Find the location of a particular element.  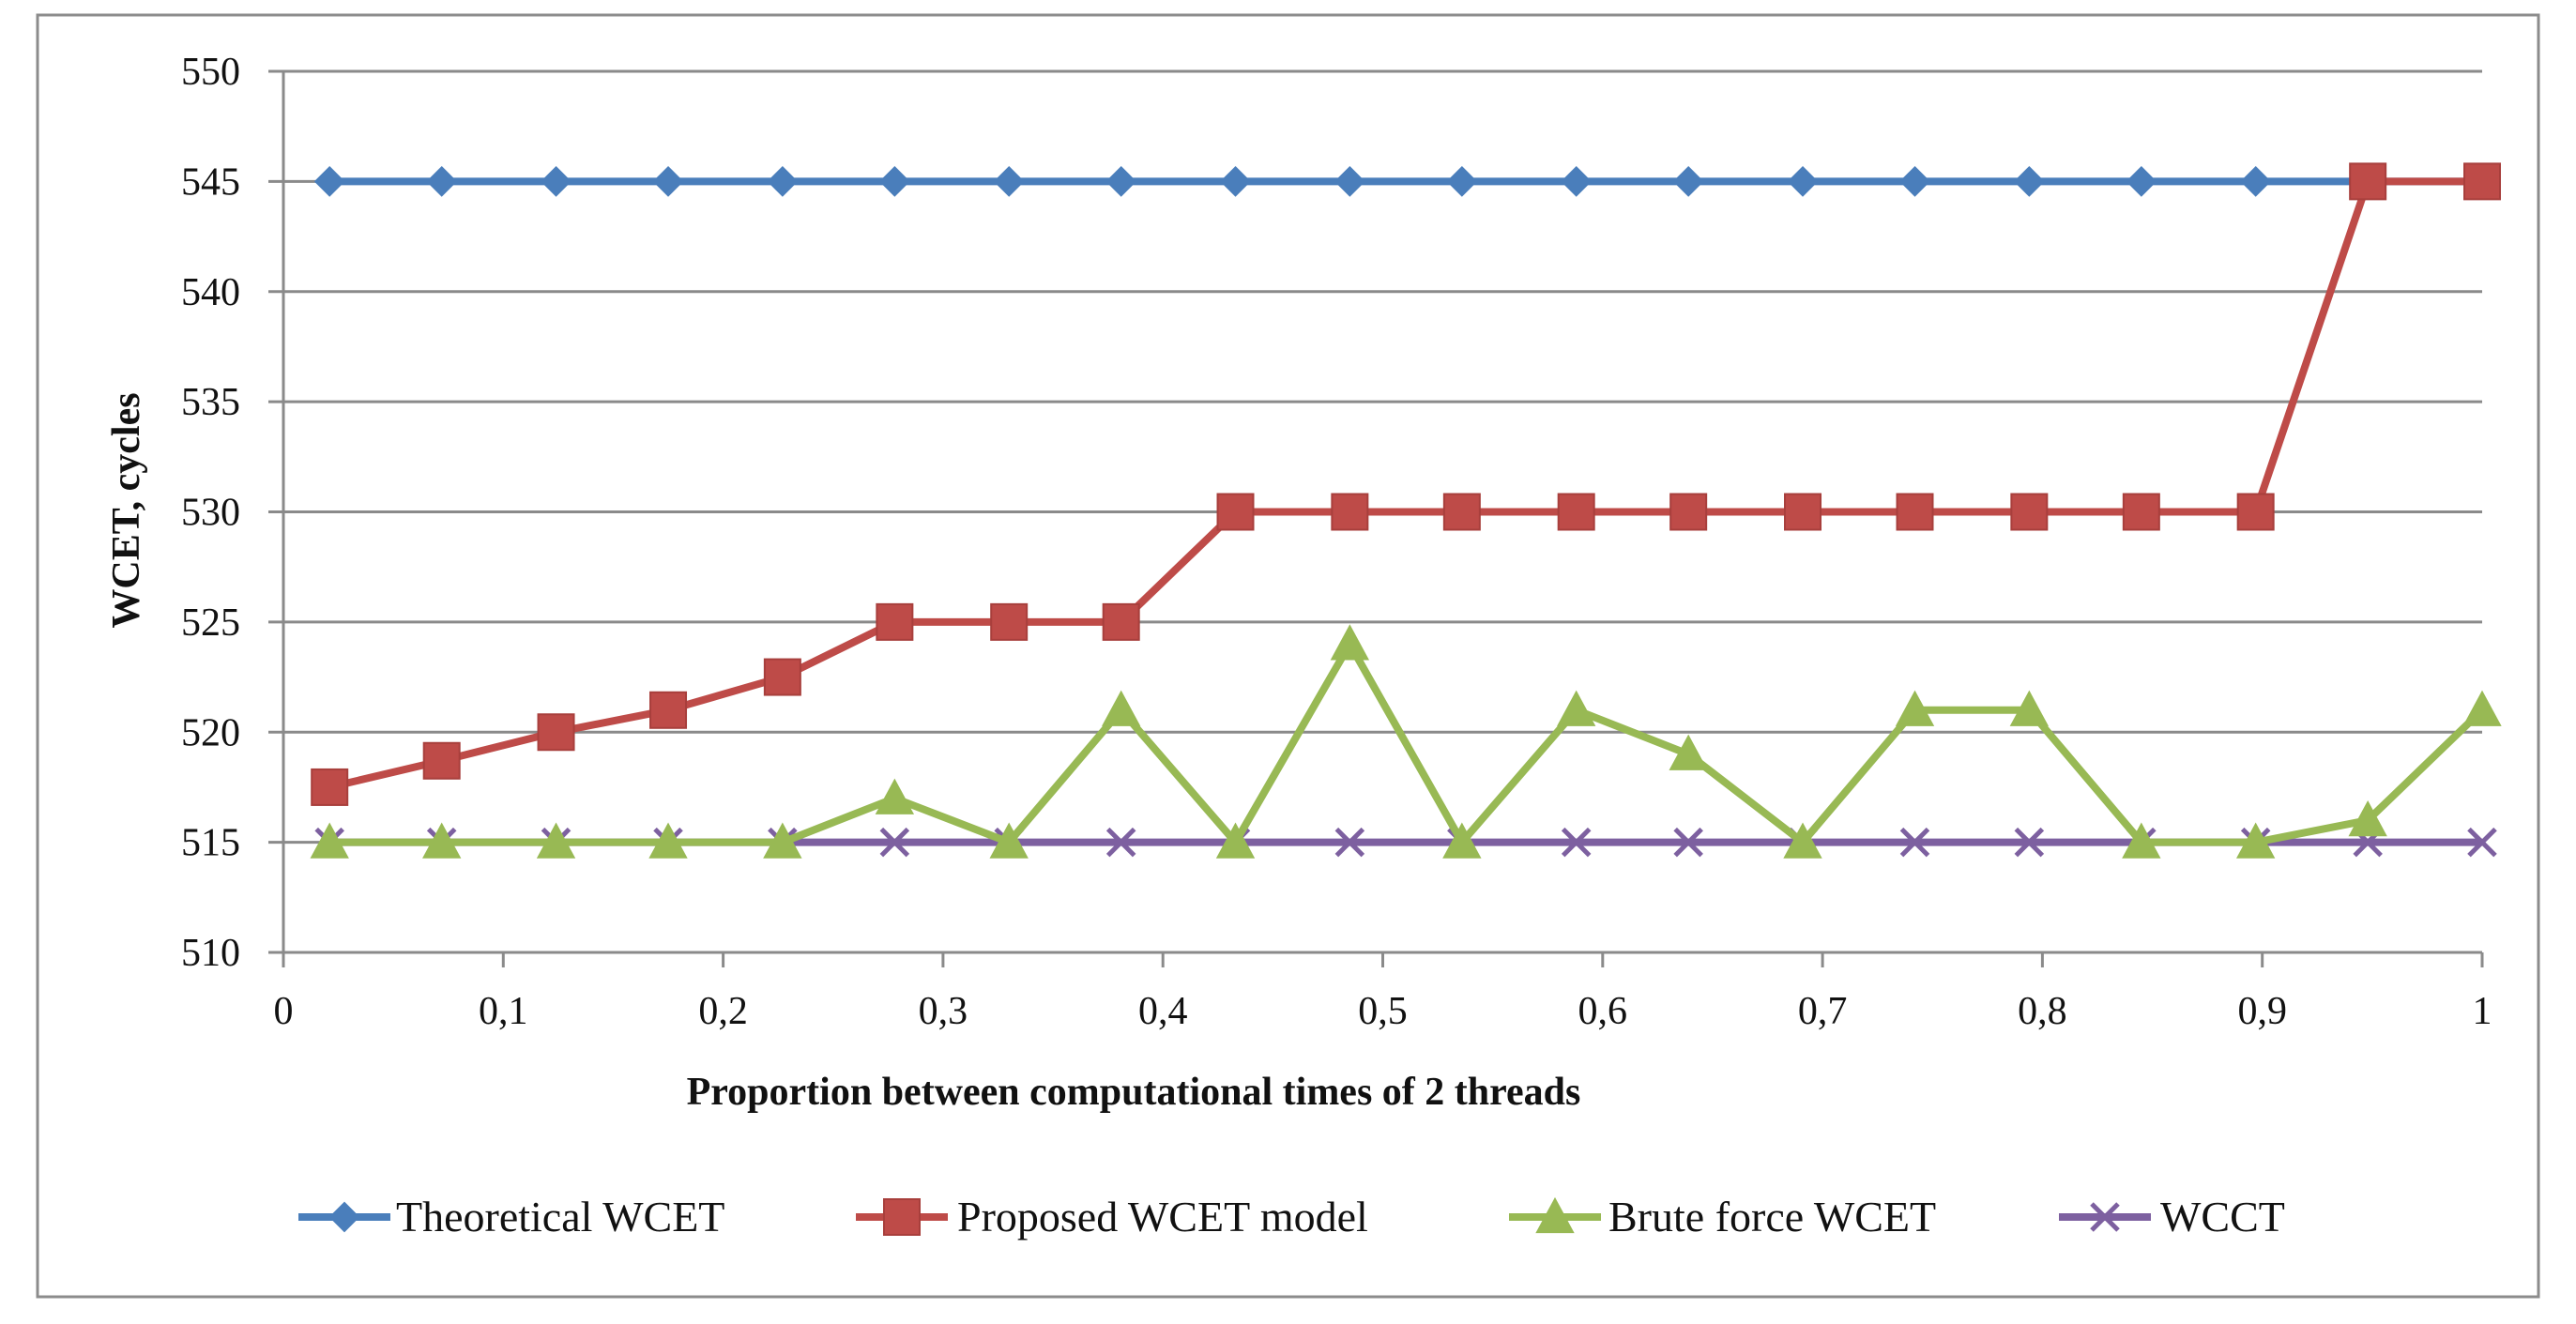

x-tick-label-5: 0,5 is located at coordinates (1383, 1012).